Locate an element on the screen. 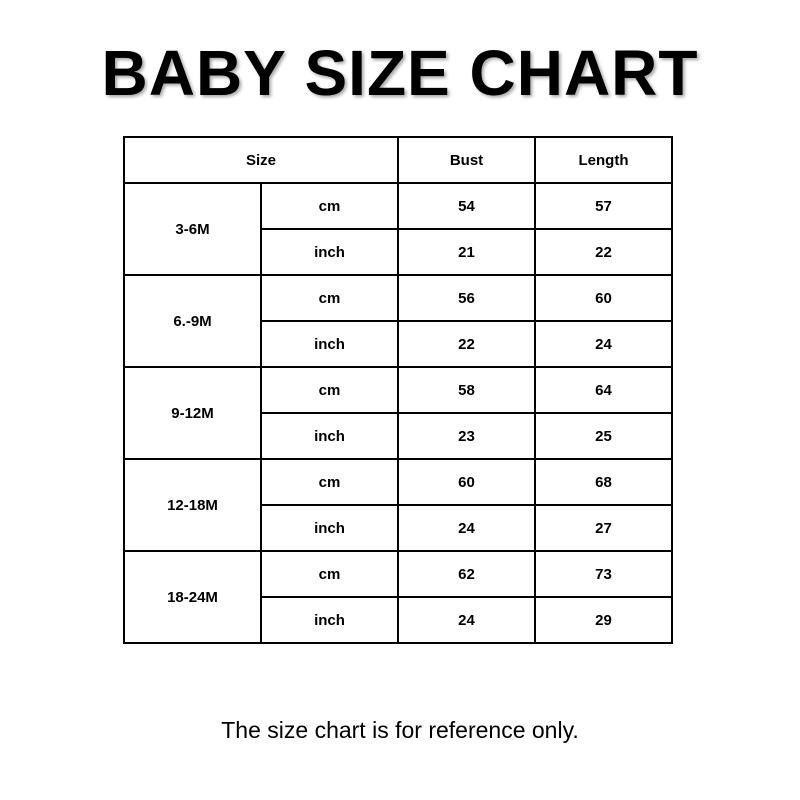 The image size is (800, 800). table-row: 6.-9M cm 56 60 is located at coordinates (398, 321).